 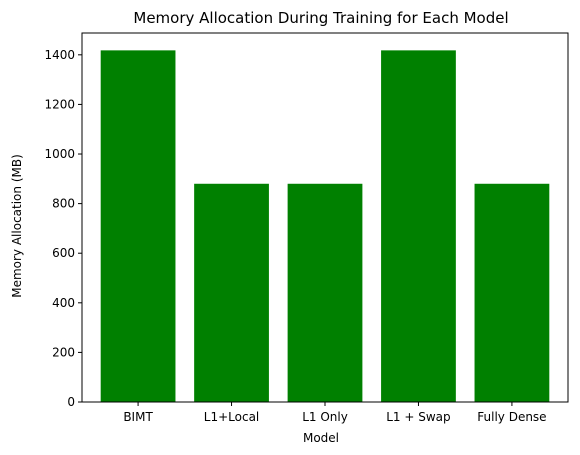 I want to click on y-axis-label: Memory Allocation (MB), so click(x=17, y=226).